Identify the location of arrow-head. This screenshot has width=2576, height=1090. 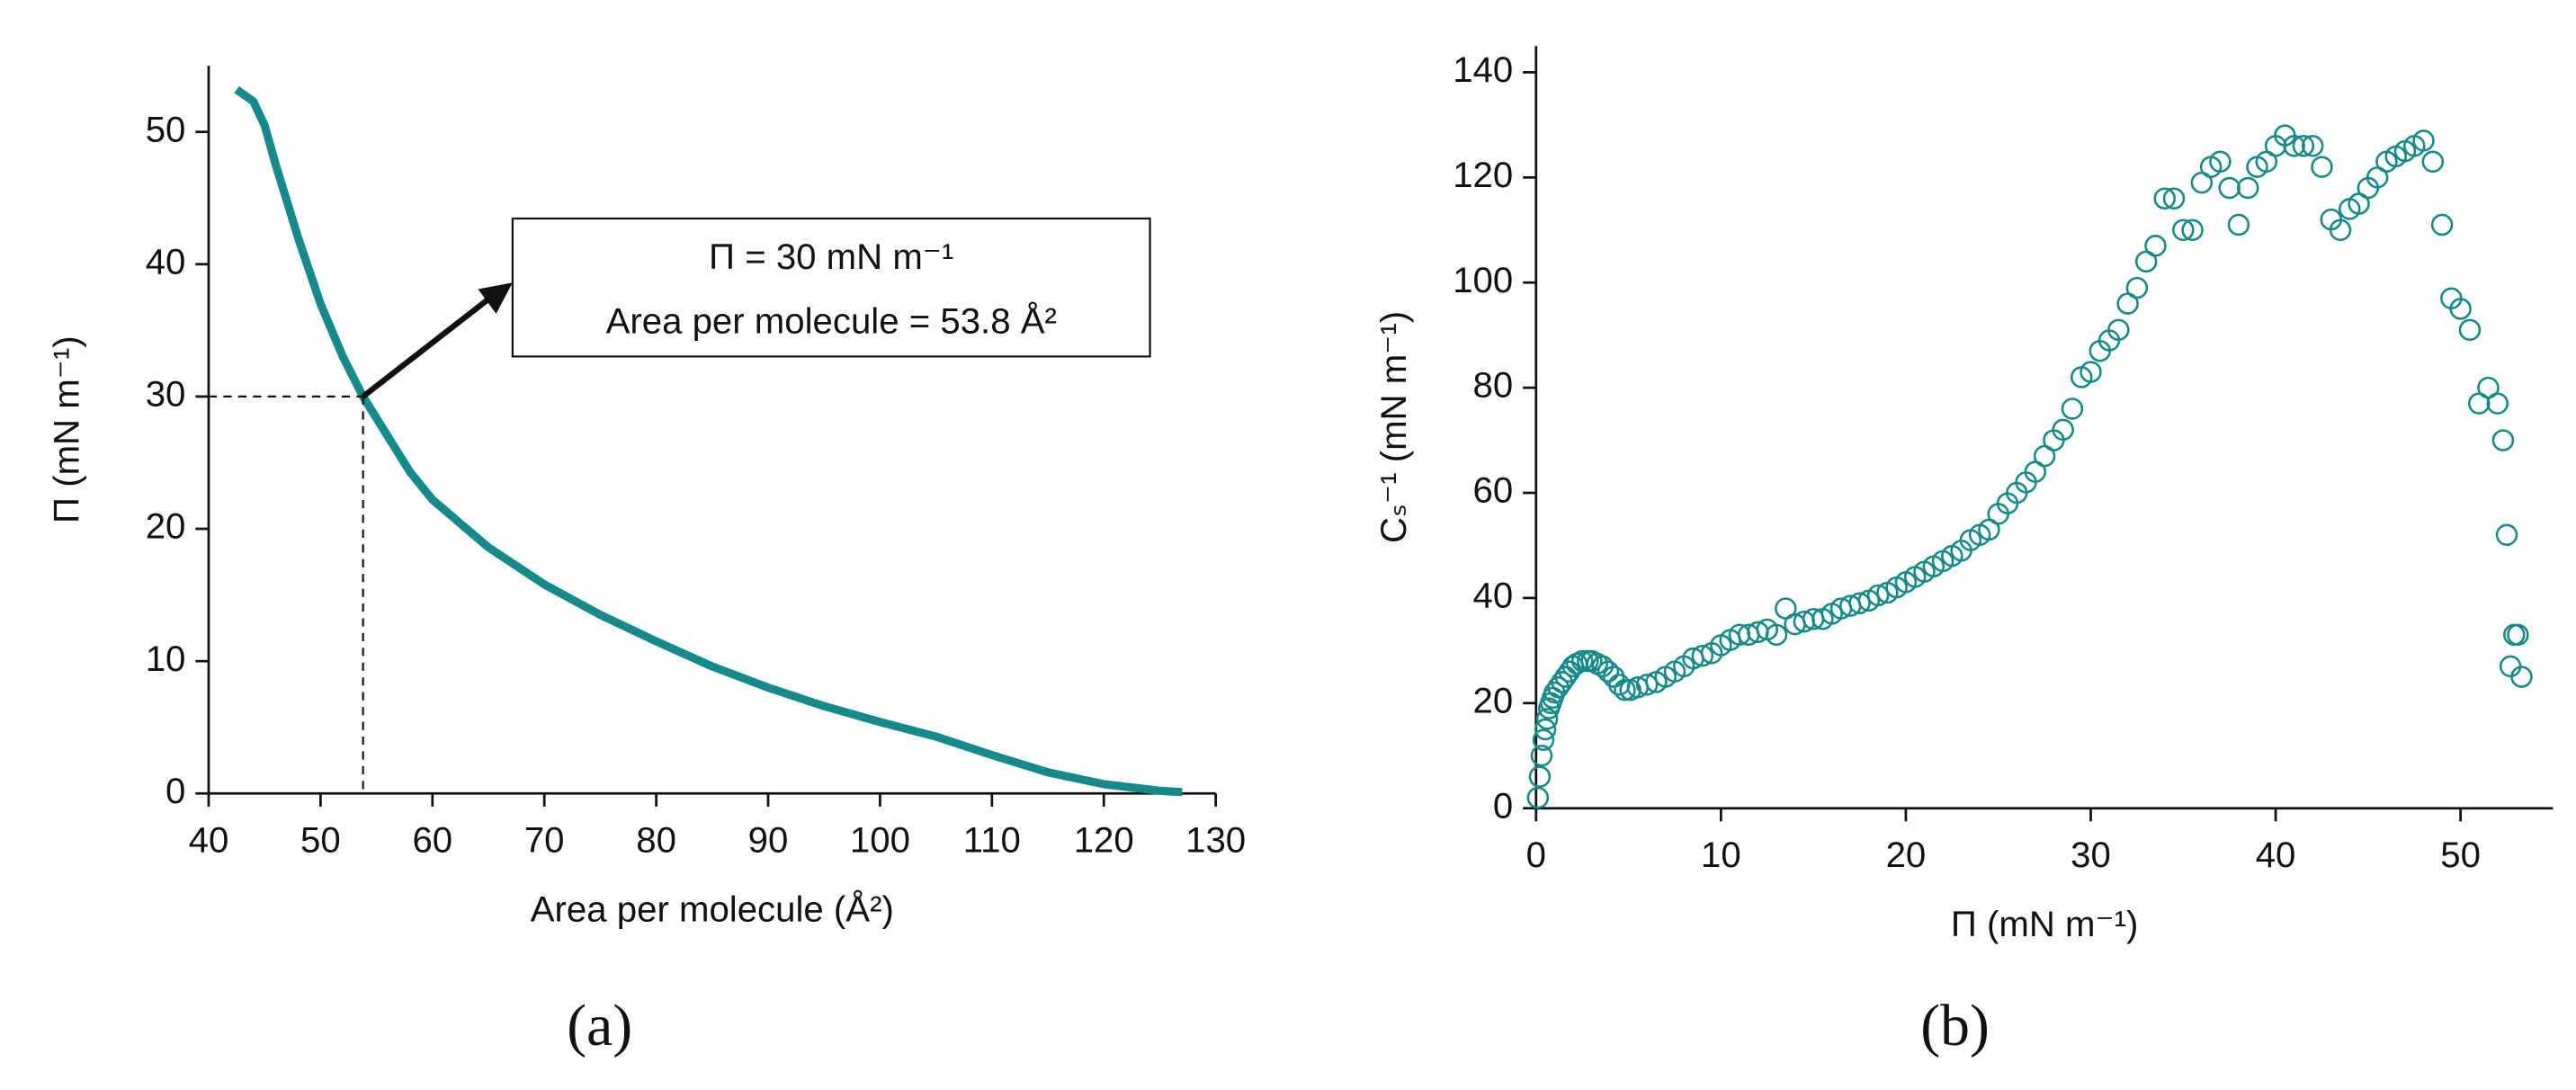
(495, 298).